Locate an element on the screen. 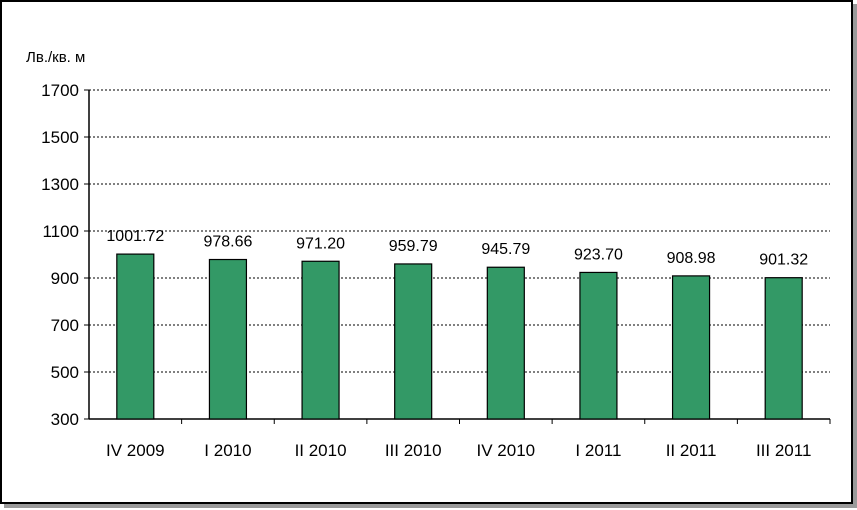 The height and width of the screenshot is (510, 857). data-label: 978.66 is located at coordinates (227, 242).